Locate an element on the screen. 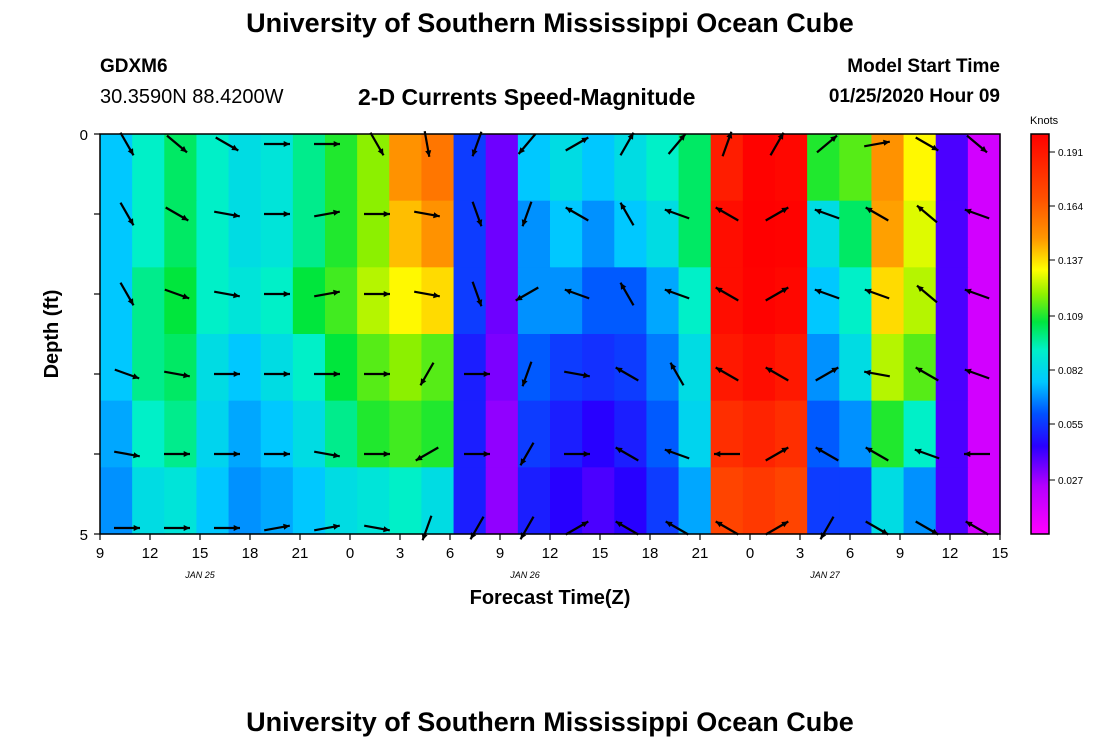 The image size is (1100, 750). colorbar-tick-label: 0.055 is located at coordinates (1070, 425).